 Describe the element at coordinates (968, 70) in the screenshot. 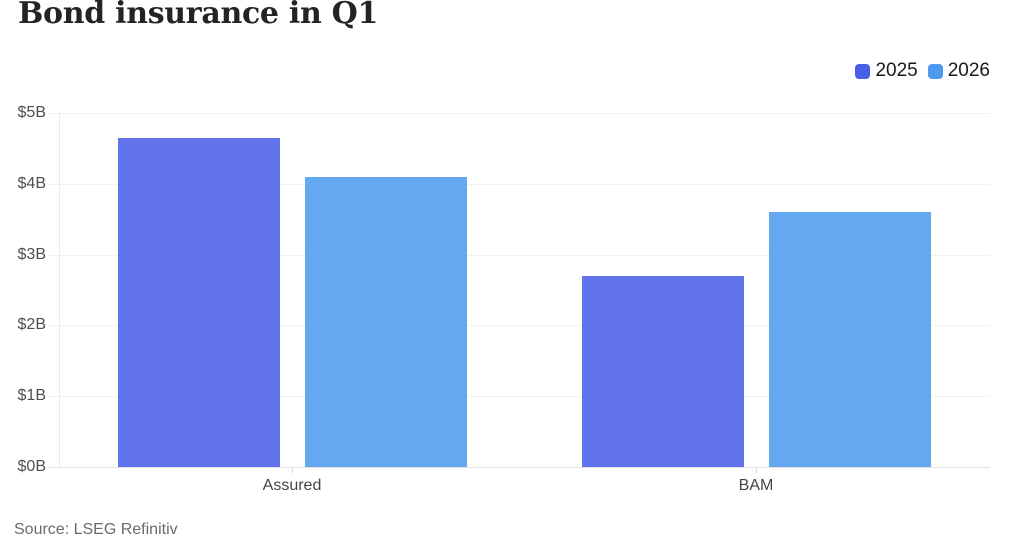

I see `legend-label: 2026` at that location.